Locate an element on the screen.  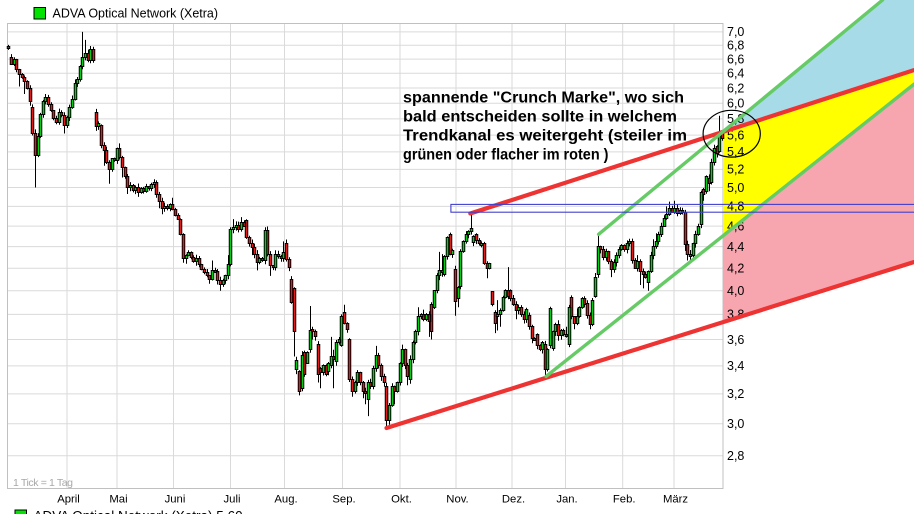
svg-text: Mai is located at coordinates (118, 499).